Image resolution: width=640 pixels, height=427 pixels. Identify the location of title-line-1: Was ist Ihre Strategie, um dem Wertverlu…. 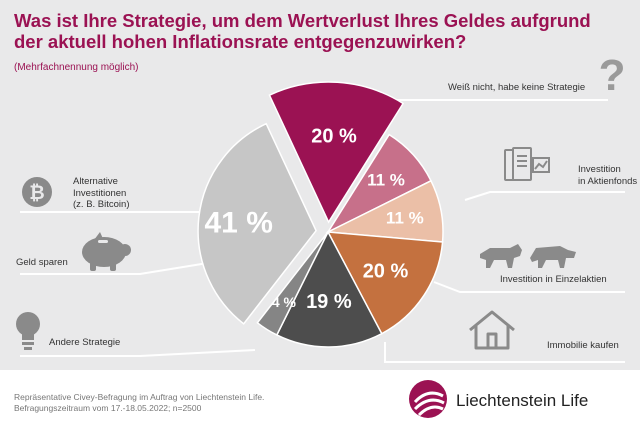
(302, 20).